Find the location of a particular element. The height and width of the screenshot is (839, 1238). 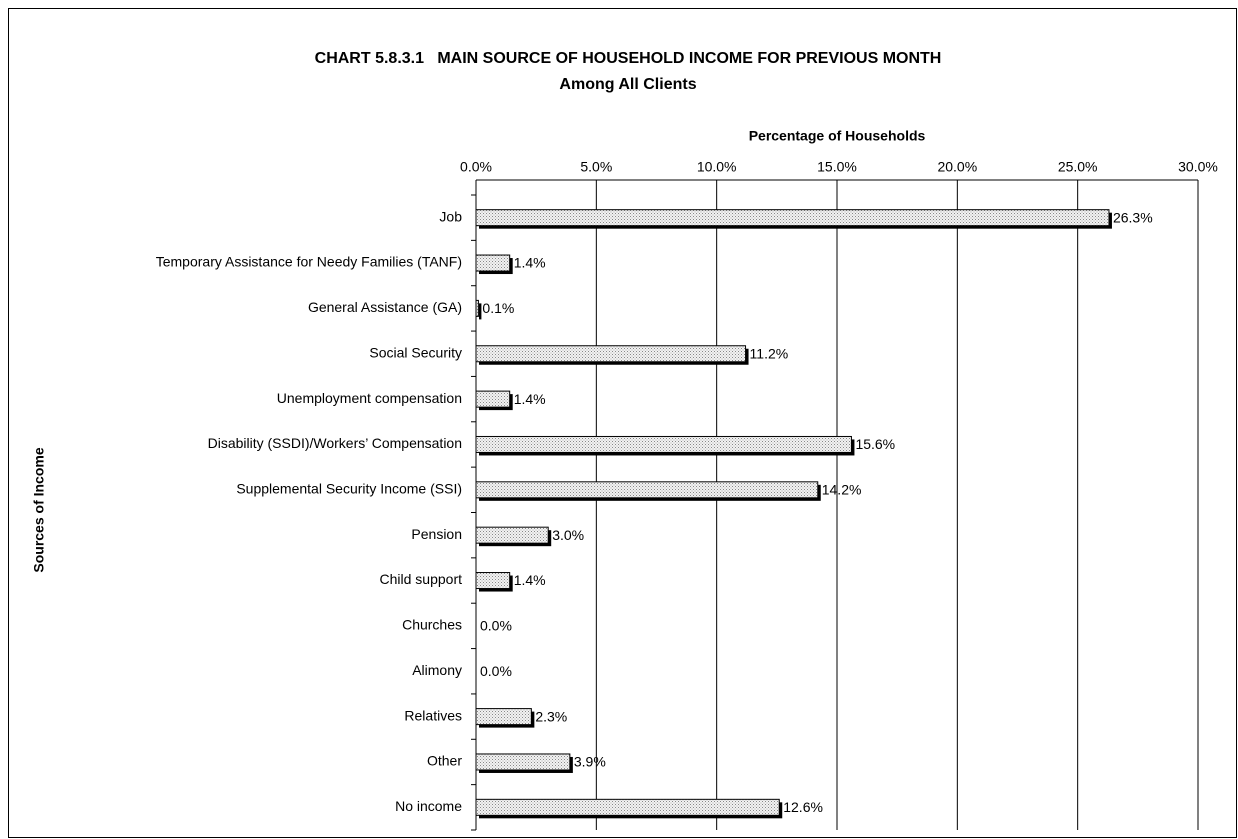

data-label: 0.1% is located at coordinates (498, 308).